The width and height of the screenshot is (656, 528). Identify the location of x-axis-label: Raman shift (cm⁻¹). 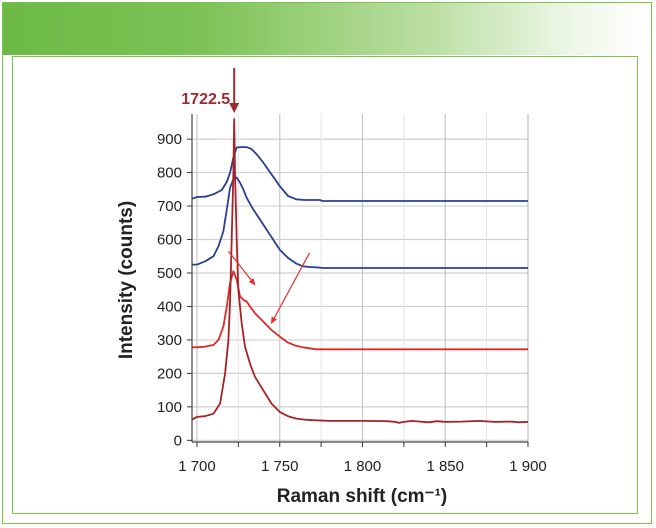
(362, 496).